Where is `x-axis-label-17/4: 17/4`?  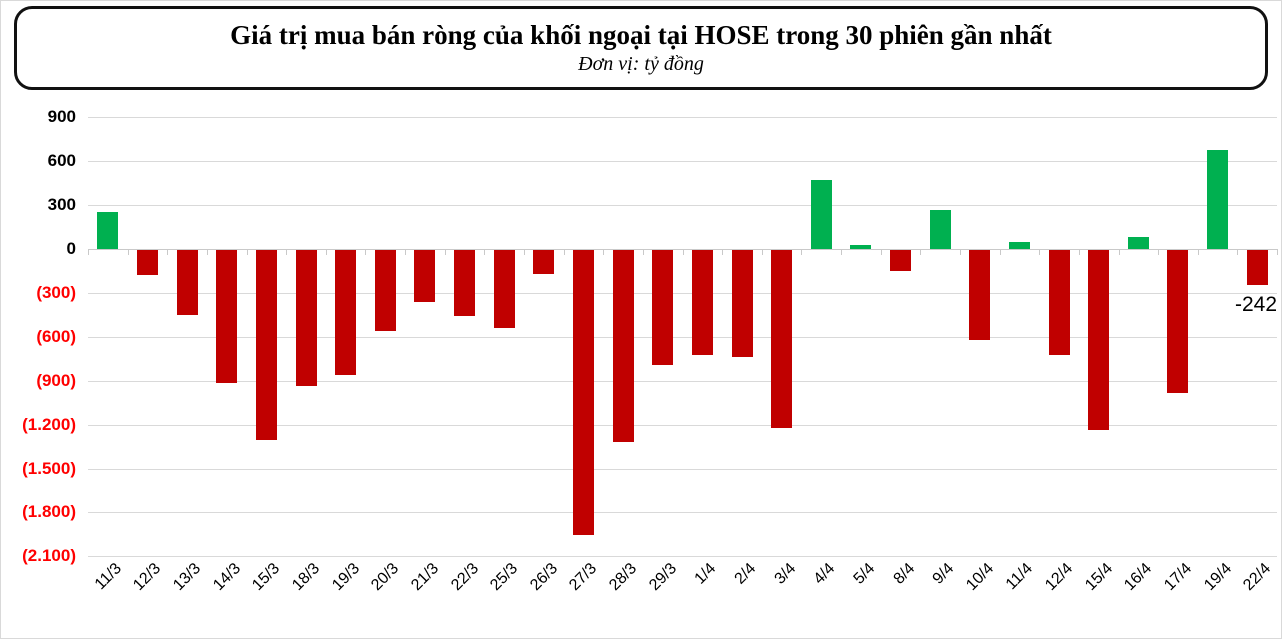
x-axis-label-17/4: 17/4 is located at coordinates (1178, 577).